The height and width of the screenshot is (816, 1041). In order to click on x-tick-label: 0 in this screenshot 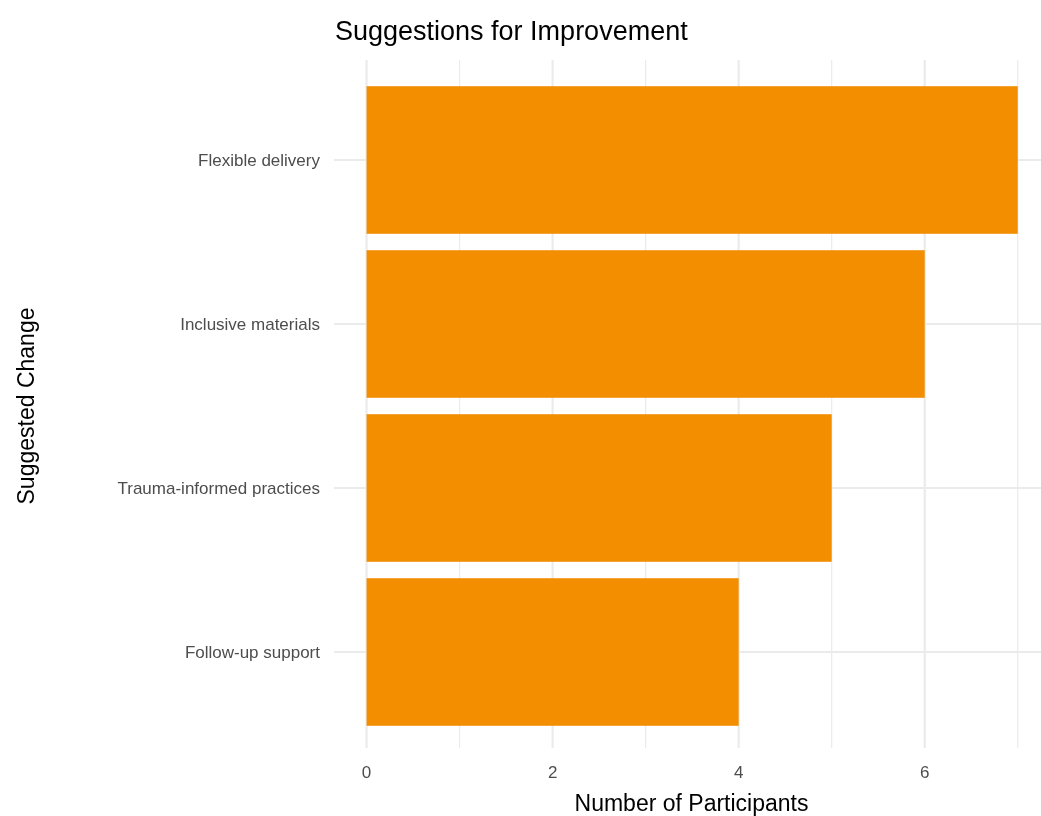, I will do `click(366, 772)`.